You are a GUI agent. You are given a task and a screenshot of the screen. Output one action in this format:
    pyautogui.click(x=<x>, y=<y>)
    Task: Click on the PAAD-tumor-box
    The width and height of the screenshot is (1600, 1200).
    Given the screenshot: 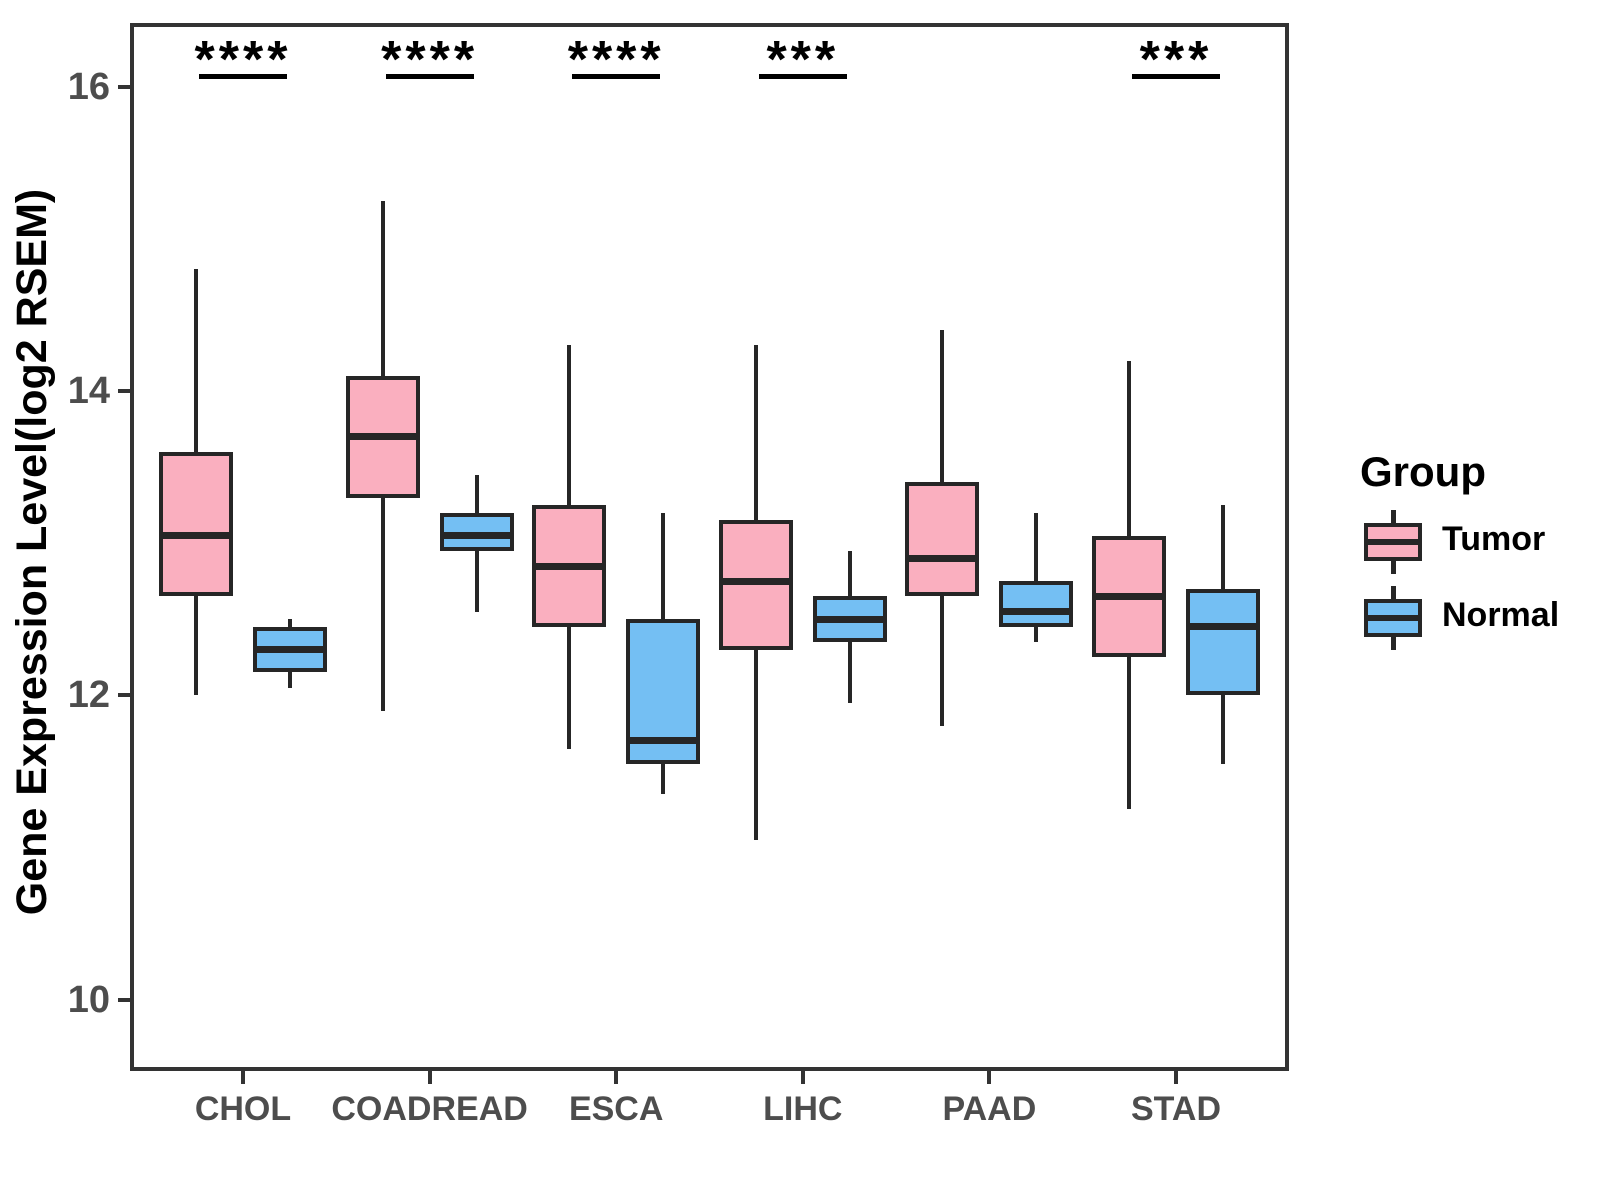 What is the action you would take?
    pyautogui.click(x=942, y=539)
    